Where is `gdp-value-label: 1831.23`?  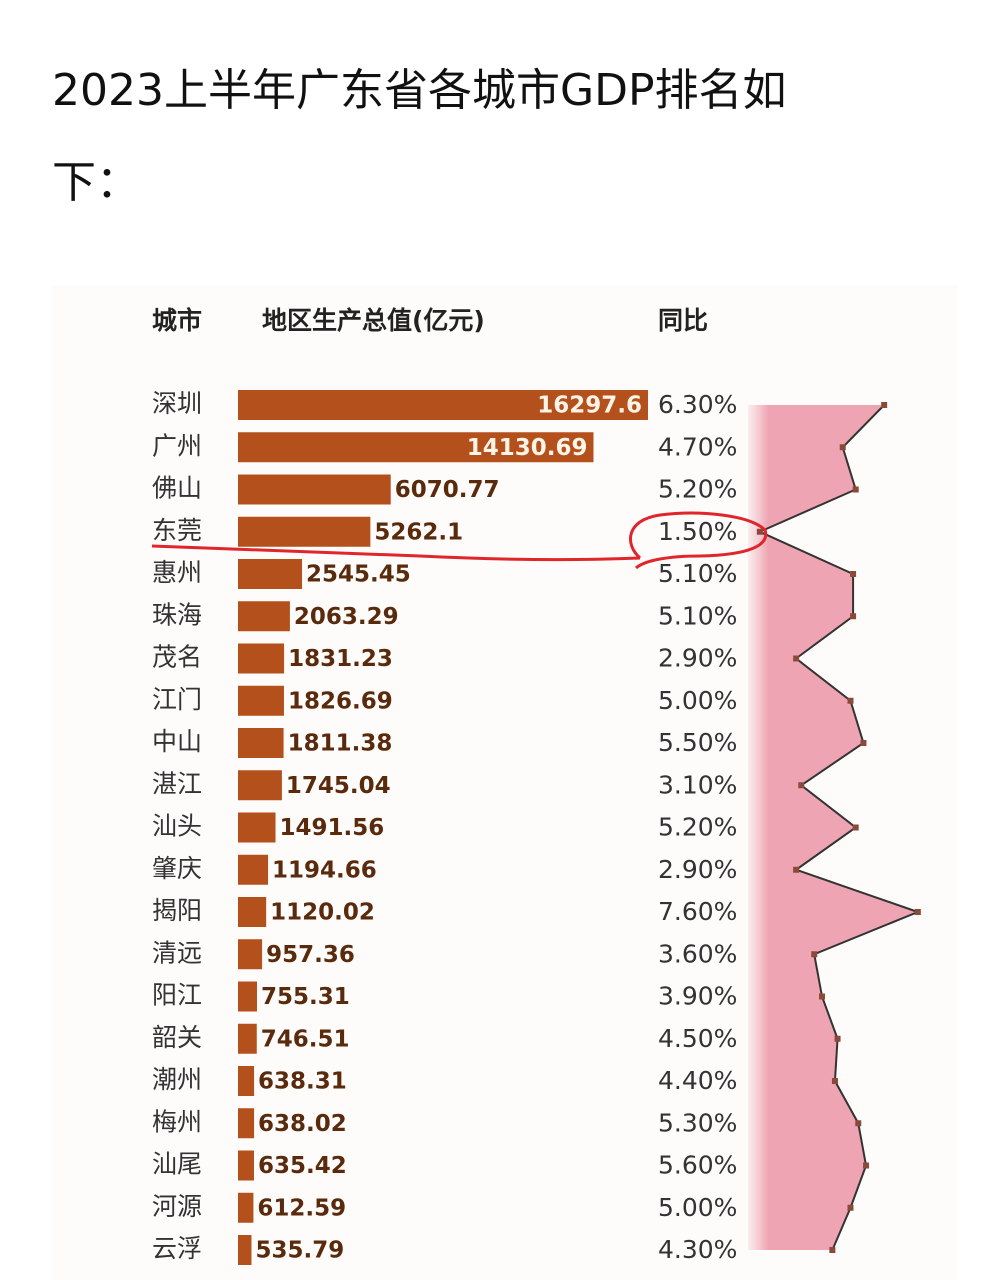
gdp-value-label: 1831.23 is located at coordinates (340, 659).